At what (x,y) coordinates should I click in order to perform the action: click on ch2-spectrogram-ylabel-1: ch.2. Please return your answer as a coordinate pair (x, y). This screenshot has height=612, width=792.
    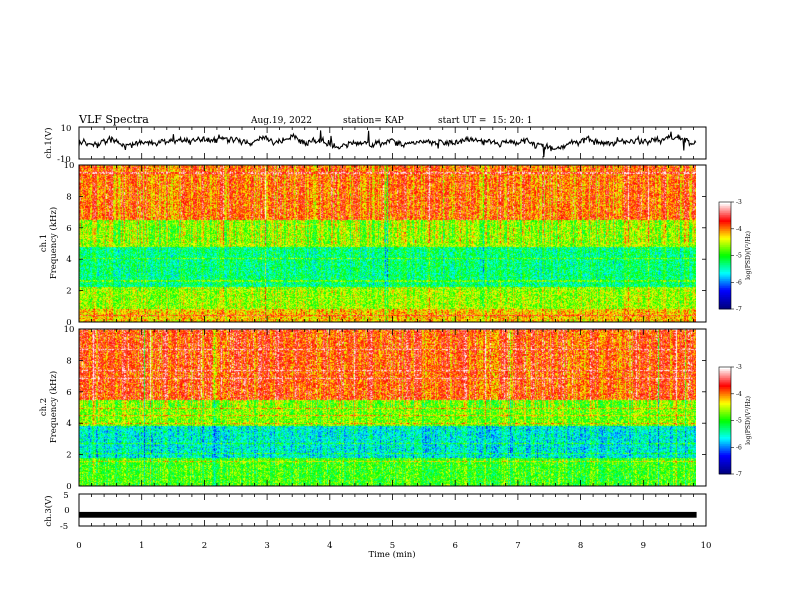
    Looking at the image, I should click on (44, 407).